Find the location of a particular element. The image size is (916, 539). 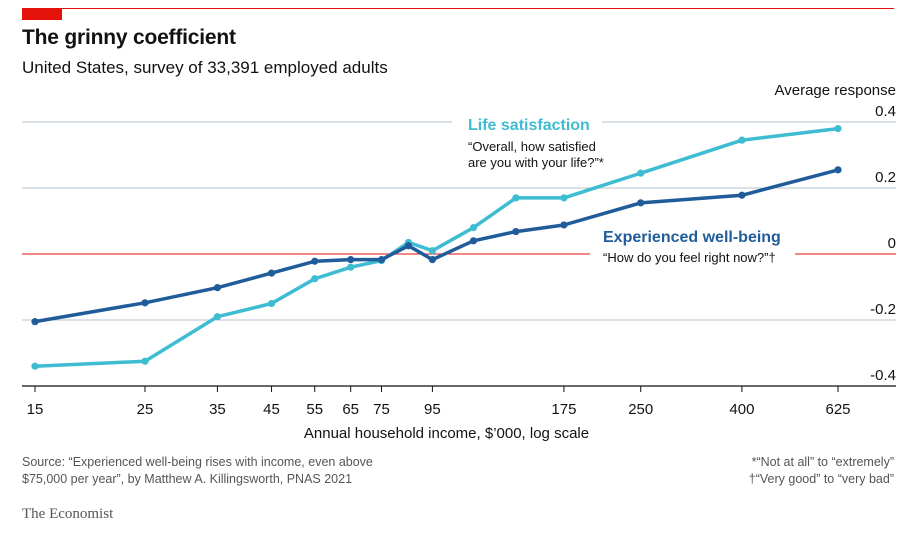

x-tick-label: 625 is located at coordinates (837, 409).